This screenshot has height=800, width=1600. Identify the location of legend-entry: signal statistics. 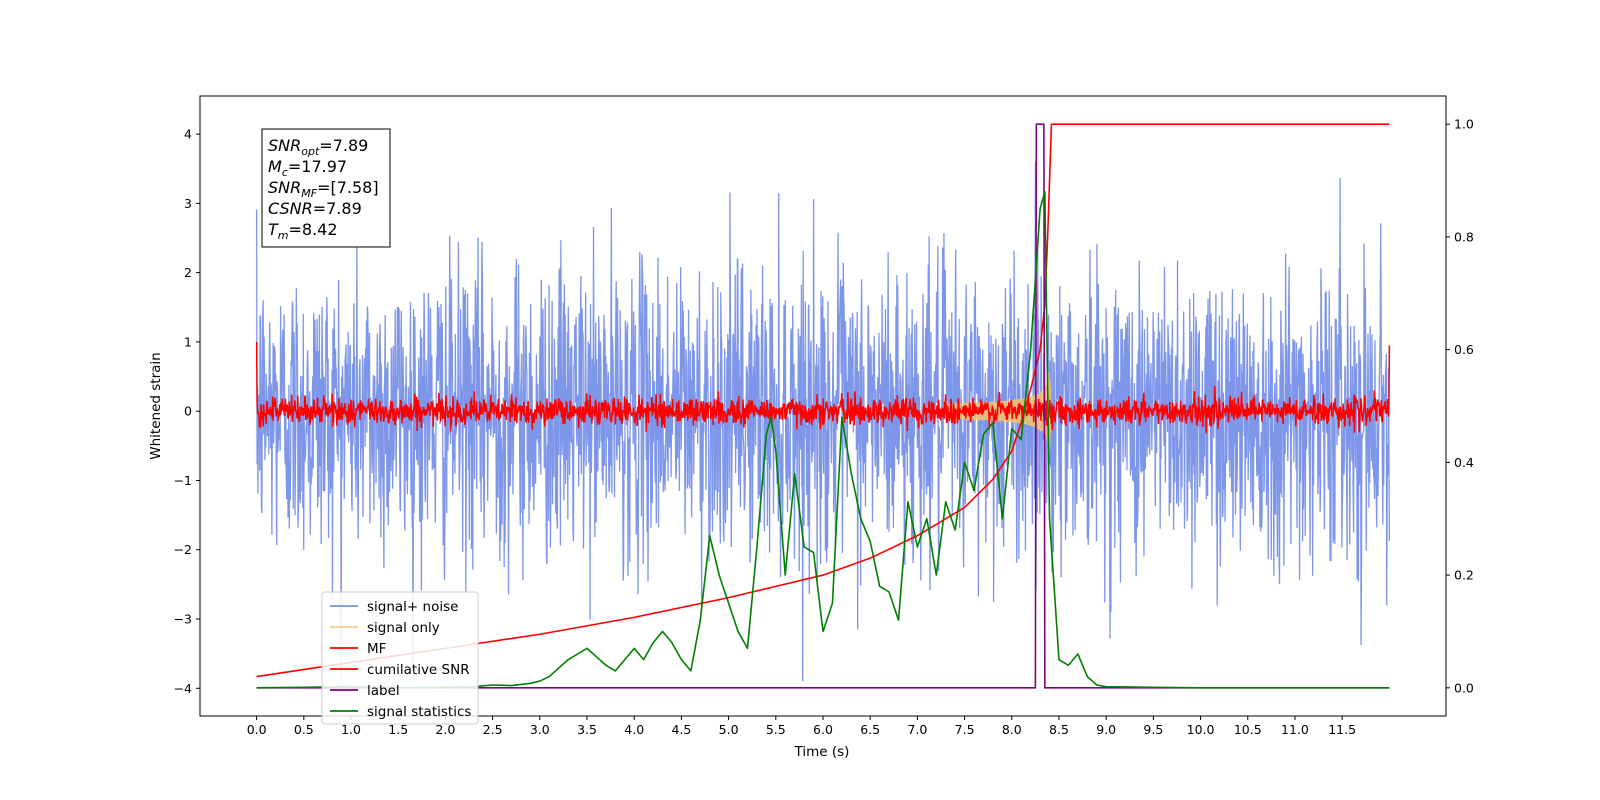
(419, 712).